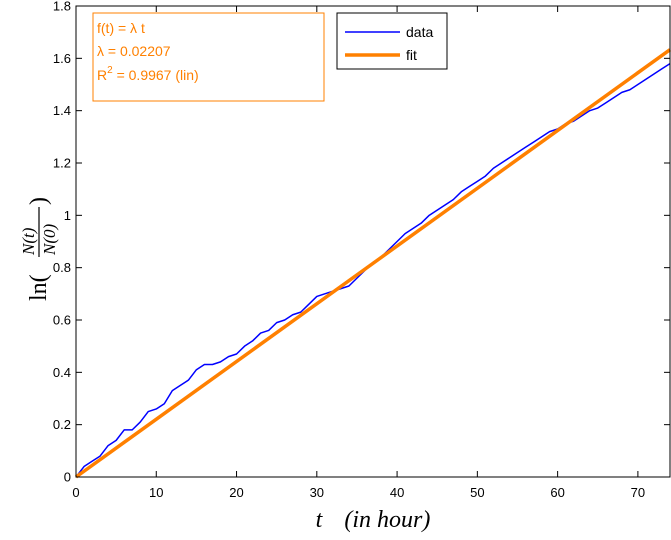 This screenshot has height=540, width=671. What do you see at coordinates (67, 477) in the screenshot?
I see `y-tick-label: 0` at bounding box center [67, 477].